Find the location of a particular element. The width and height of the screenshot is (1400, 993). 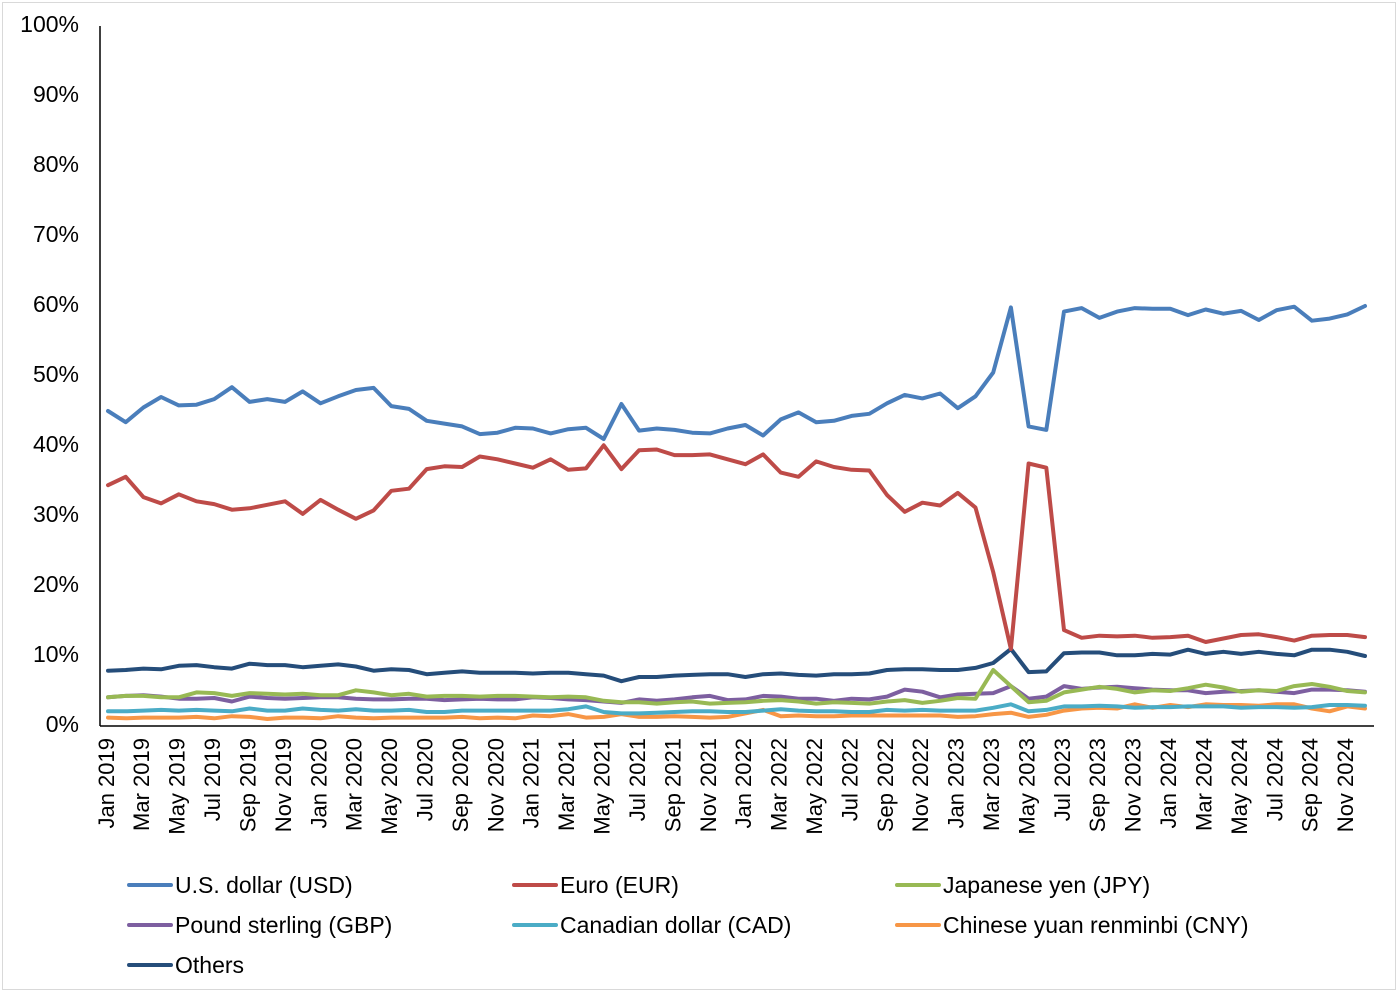

x-tick-label: Nov 2023 is located at coordinates (1133, 785).